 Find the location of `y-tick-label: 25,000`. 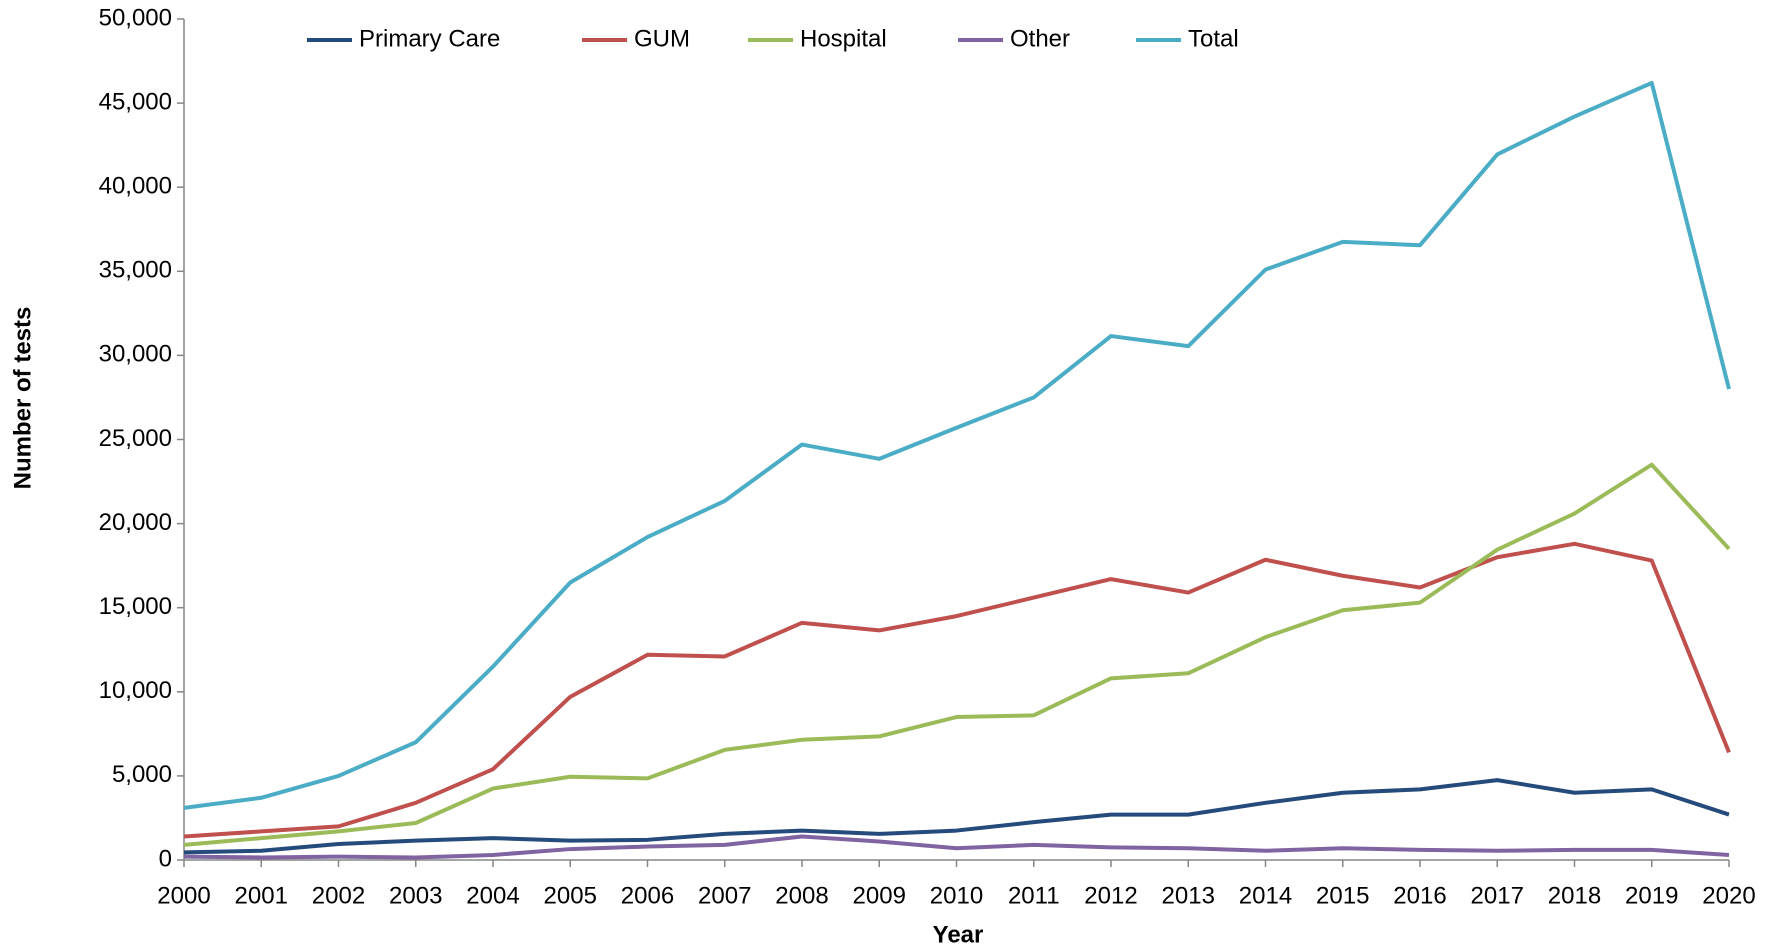

y-tick-label: 25,000 is located at coordinates (135, 438).